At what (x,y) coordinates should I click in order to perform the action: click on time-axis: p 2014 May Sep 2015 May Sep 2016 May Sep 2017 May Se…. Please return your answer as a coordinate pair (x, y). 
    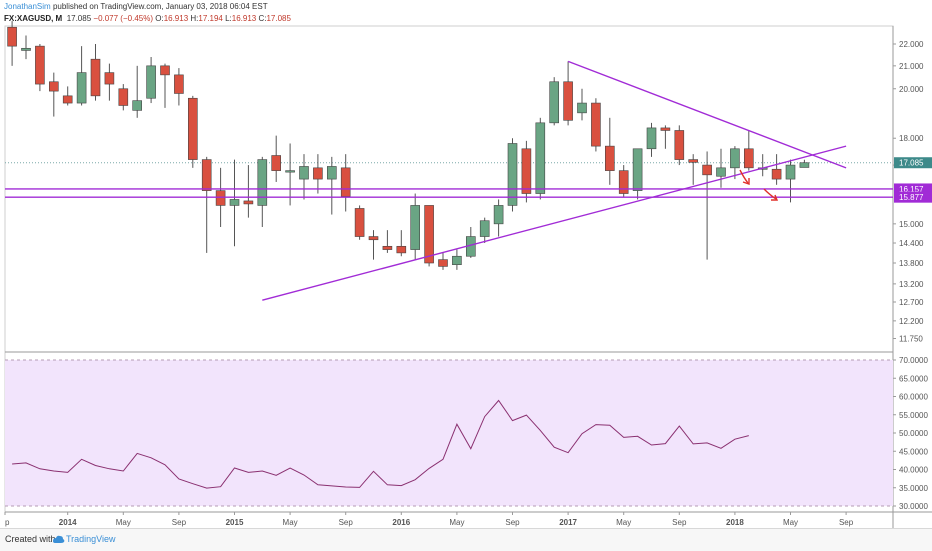
    Looking at the image, I should click on (429, 519).